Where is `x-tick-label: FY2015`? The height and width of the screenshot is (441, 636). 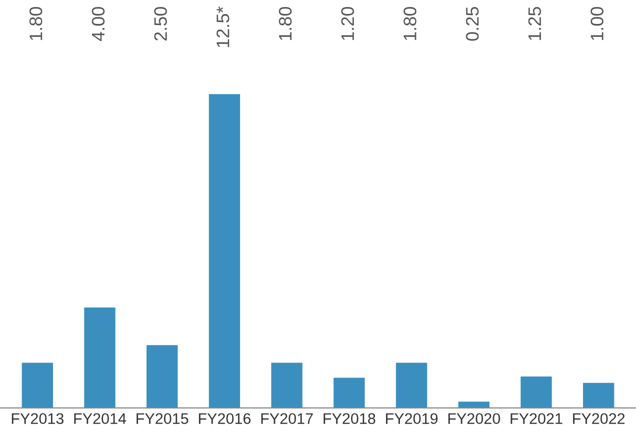 x-tick-label: FY2015 is located at coordinates (162, 418).